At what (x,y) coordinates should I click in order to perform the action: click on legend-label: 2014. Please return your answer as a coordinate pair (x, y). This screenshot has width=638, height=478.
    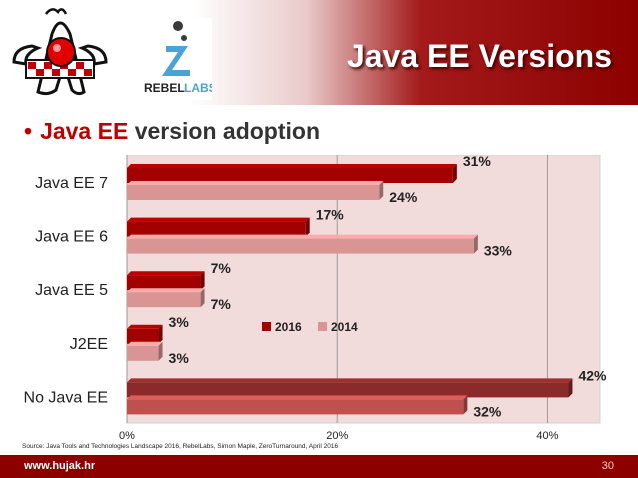
    Looking at the image, I should click on (344, 327).